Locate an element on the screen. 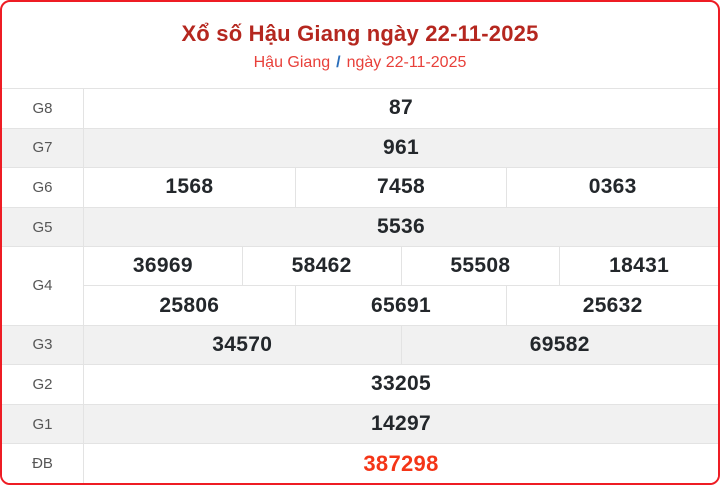 This screenshot has height=485, width=720. prize-number: 87 is located at coordinates (401, 108).